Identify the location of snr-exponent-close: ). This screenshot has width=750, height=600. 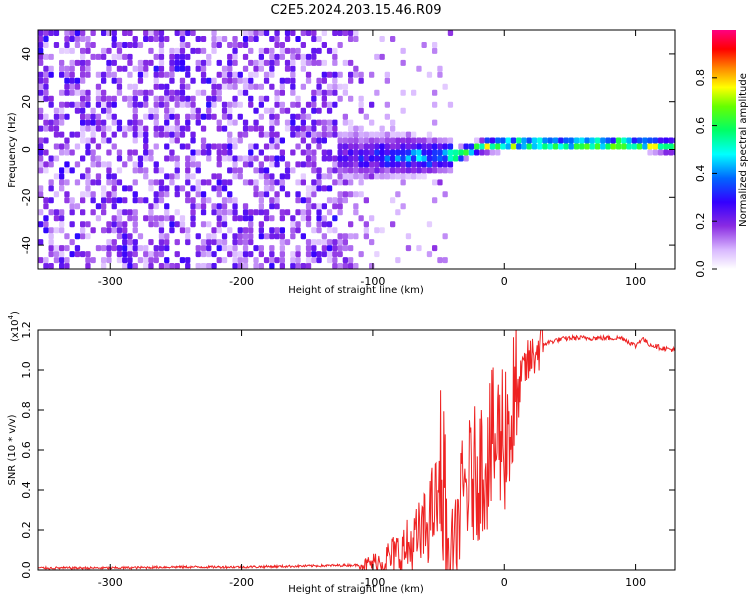
(15, 313).